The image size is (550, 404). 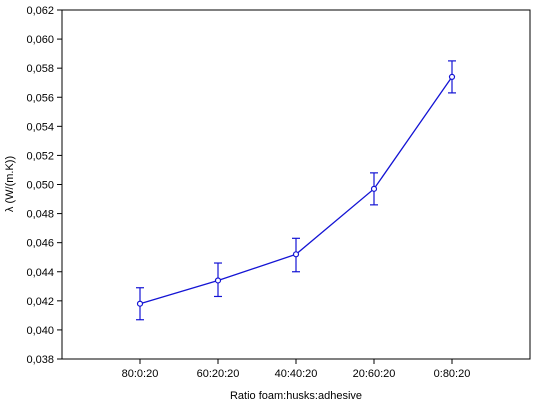 I want to click on x-axis: 80:0:20 60:20:20 40:40:20 20:60:20 0:80:20, so click(x=296, y=369).